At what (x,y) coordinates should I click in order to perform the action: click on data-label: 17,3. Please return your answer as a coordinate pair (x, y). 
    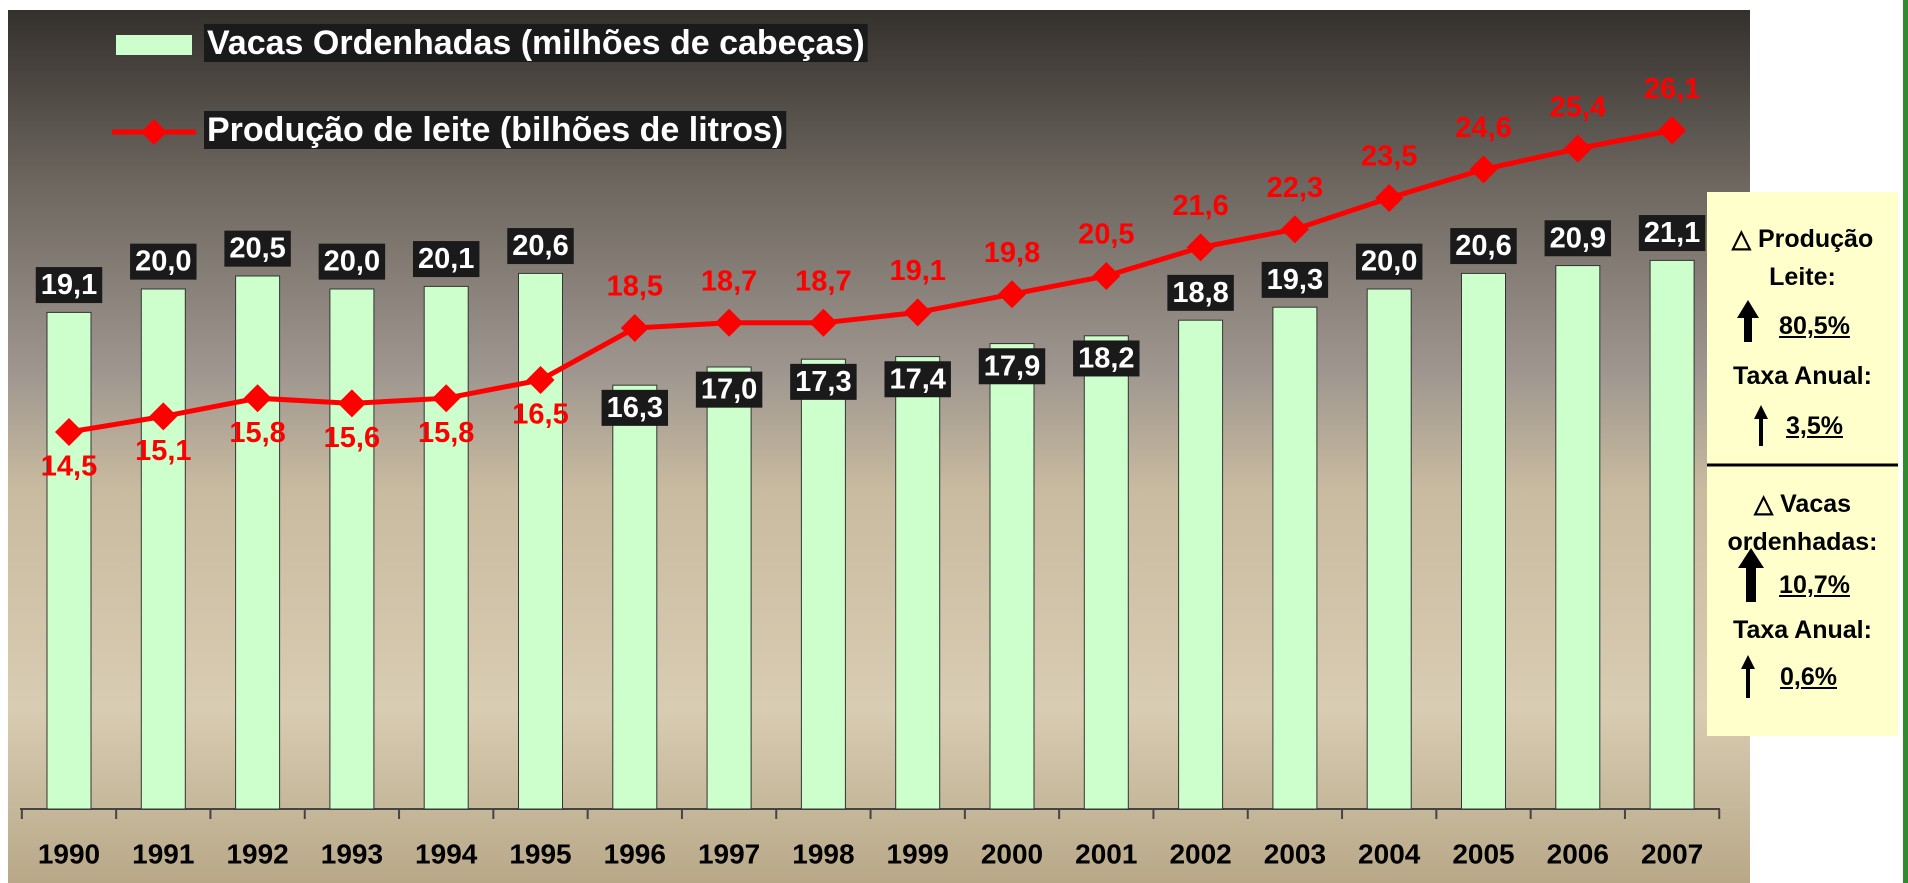
    Looking at the image, I should click on (823, 382).